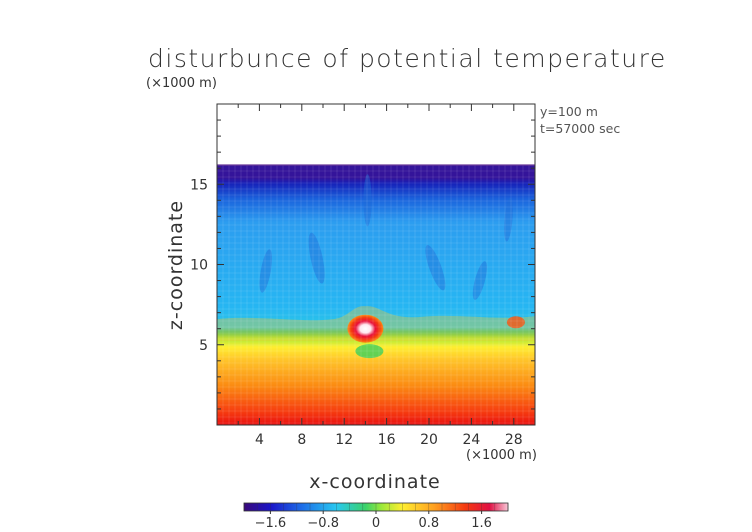 This screenshot has height=532, width=752. What do you see at coordinates (471, 440) in the screenshot?
I see `x-tick-label: 24` at bounding box center [471, 440].